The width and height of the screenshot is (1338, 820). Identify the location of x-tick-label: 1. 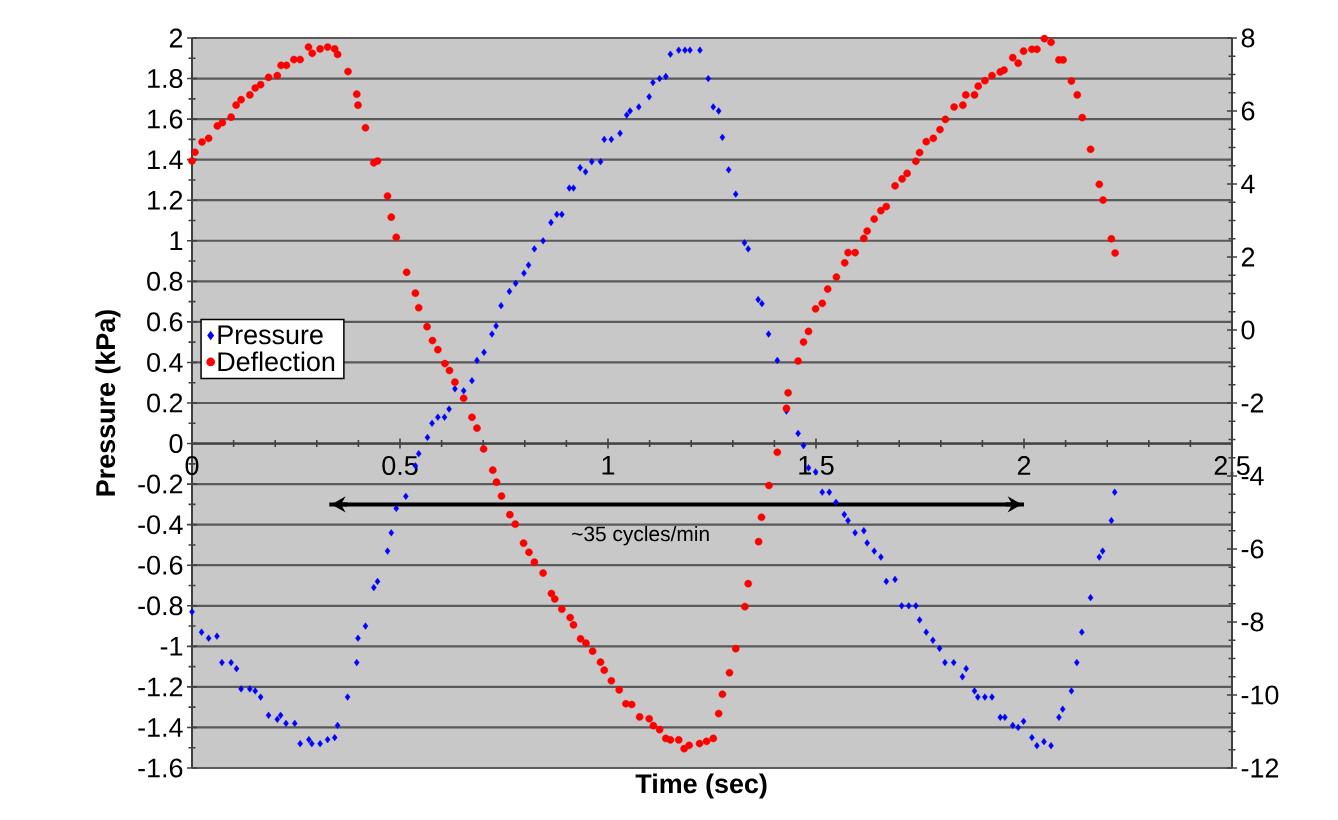
(608, 465).